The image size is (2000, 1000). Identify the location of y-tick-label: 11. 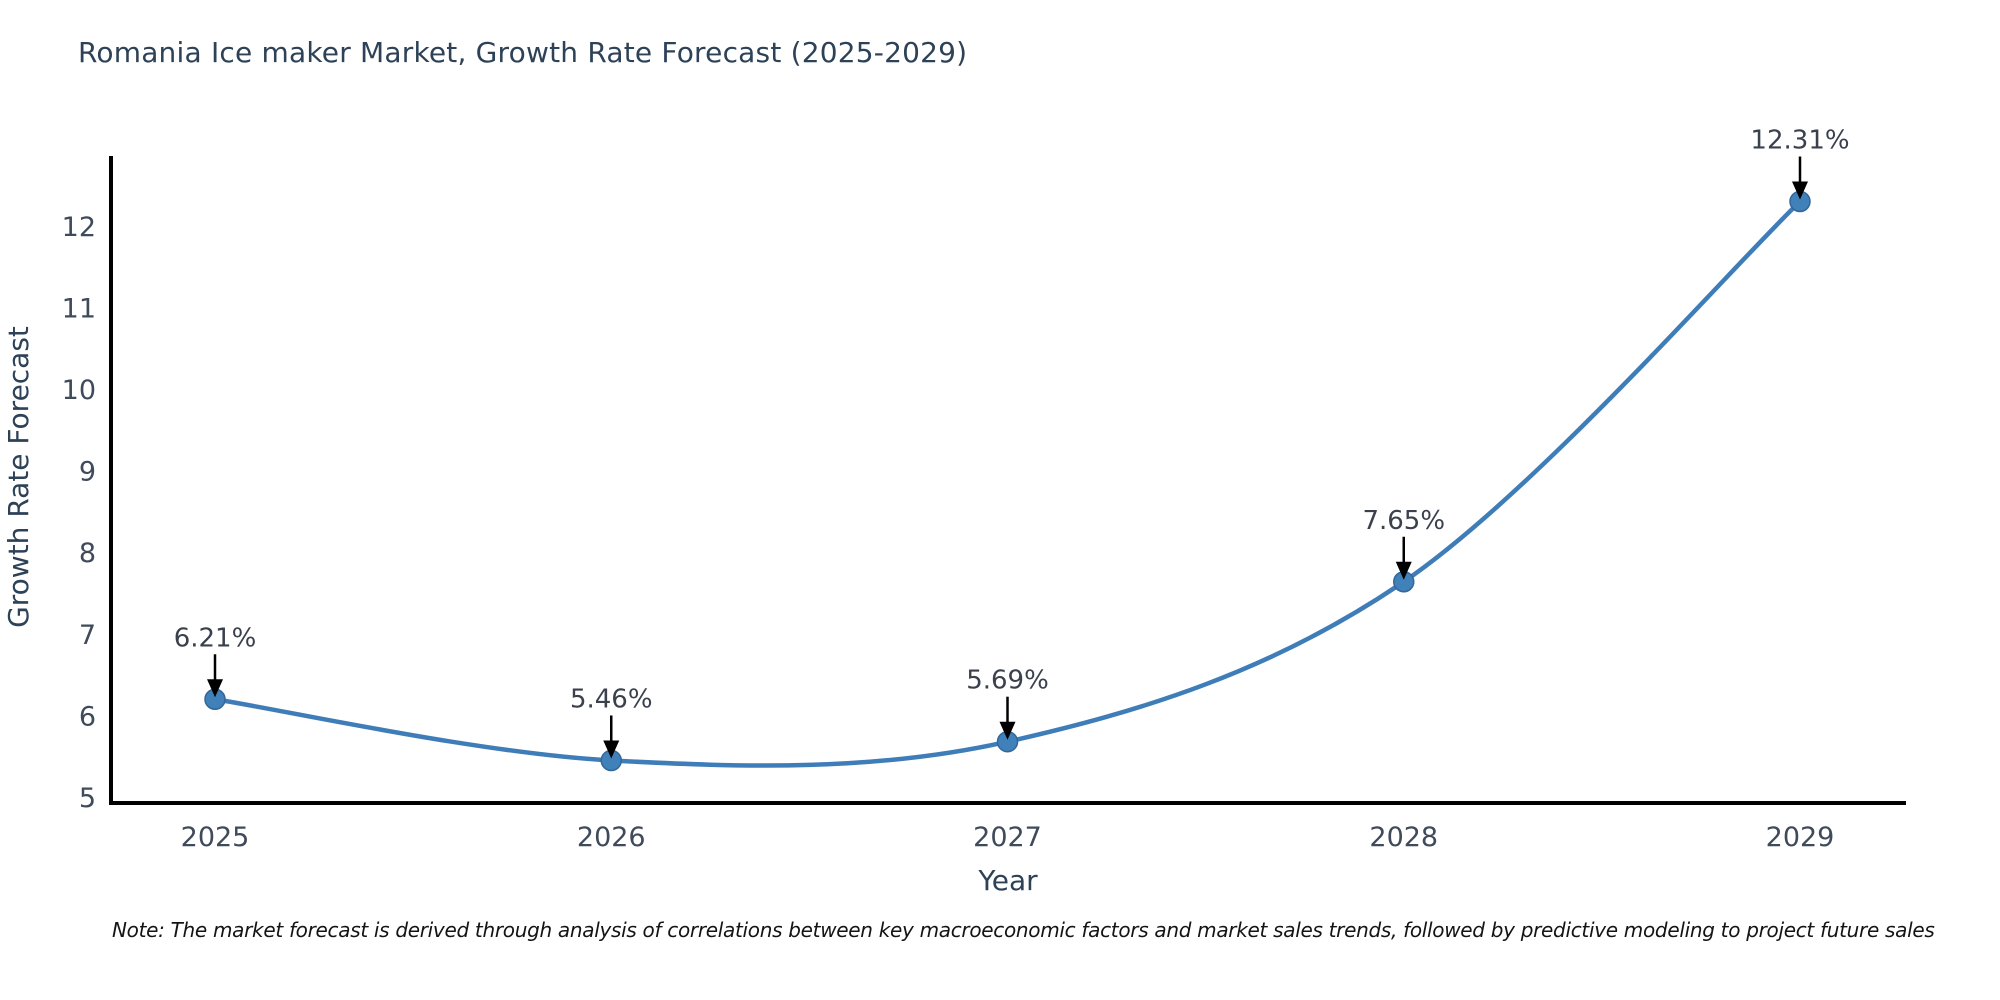
(79, 308).